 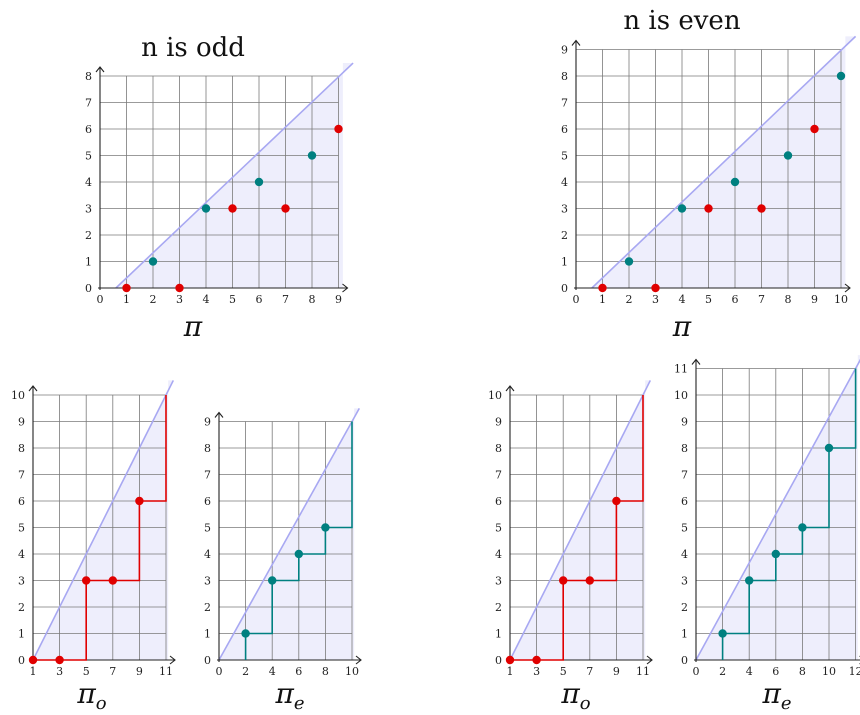 I want to click on x-tick-label: 5, so click(x=708, y=299).